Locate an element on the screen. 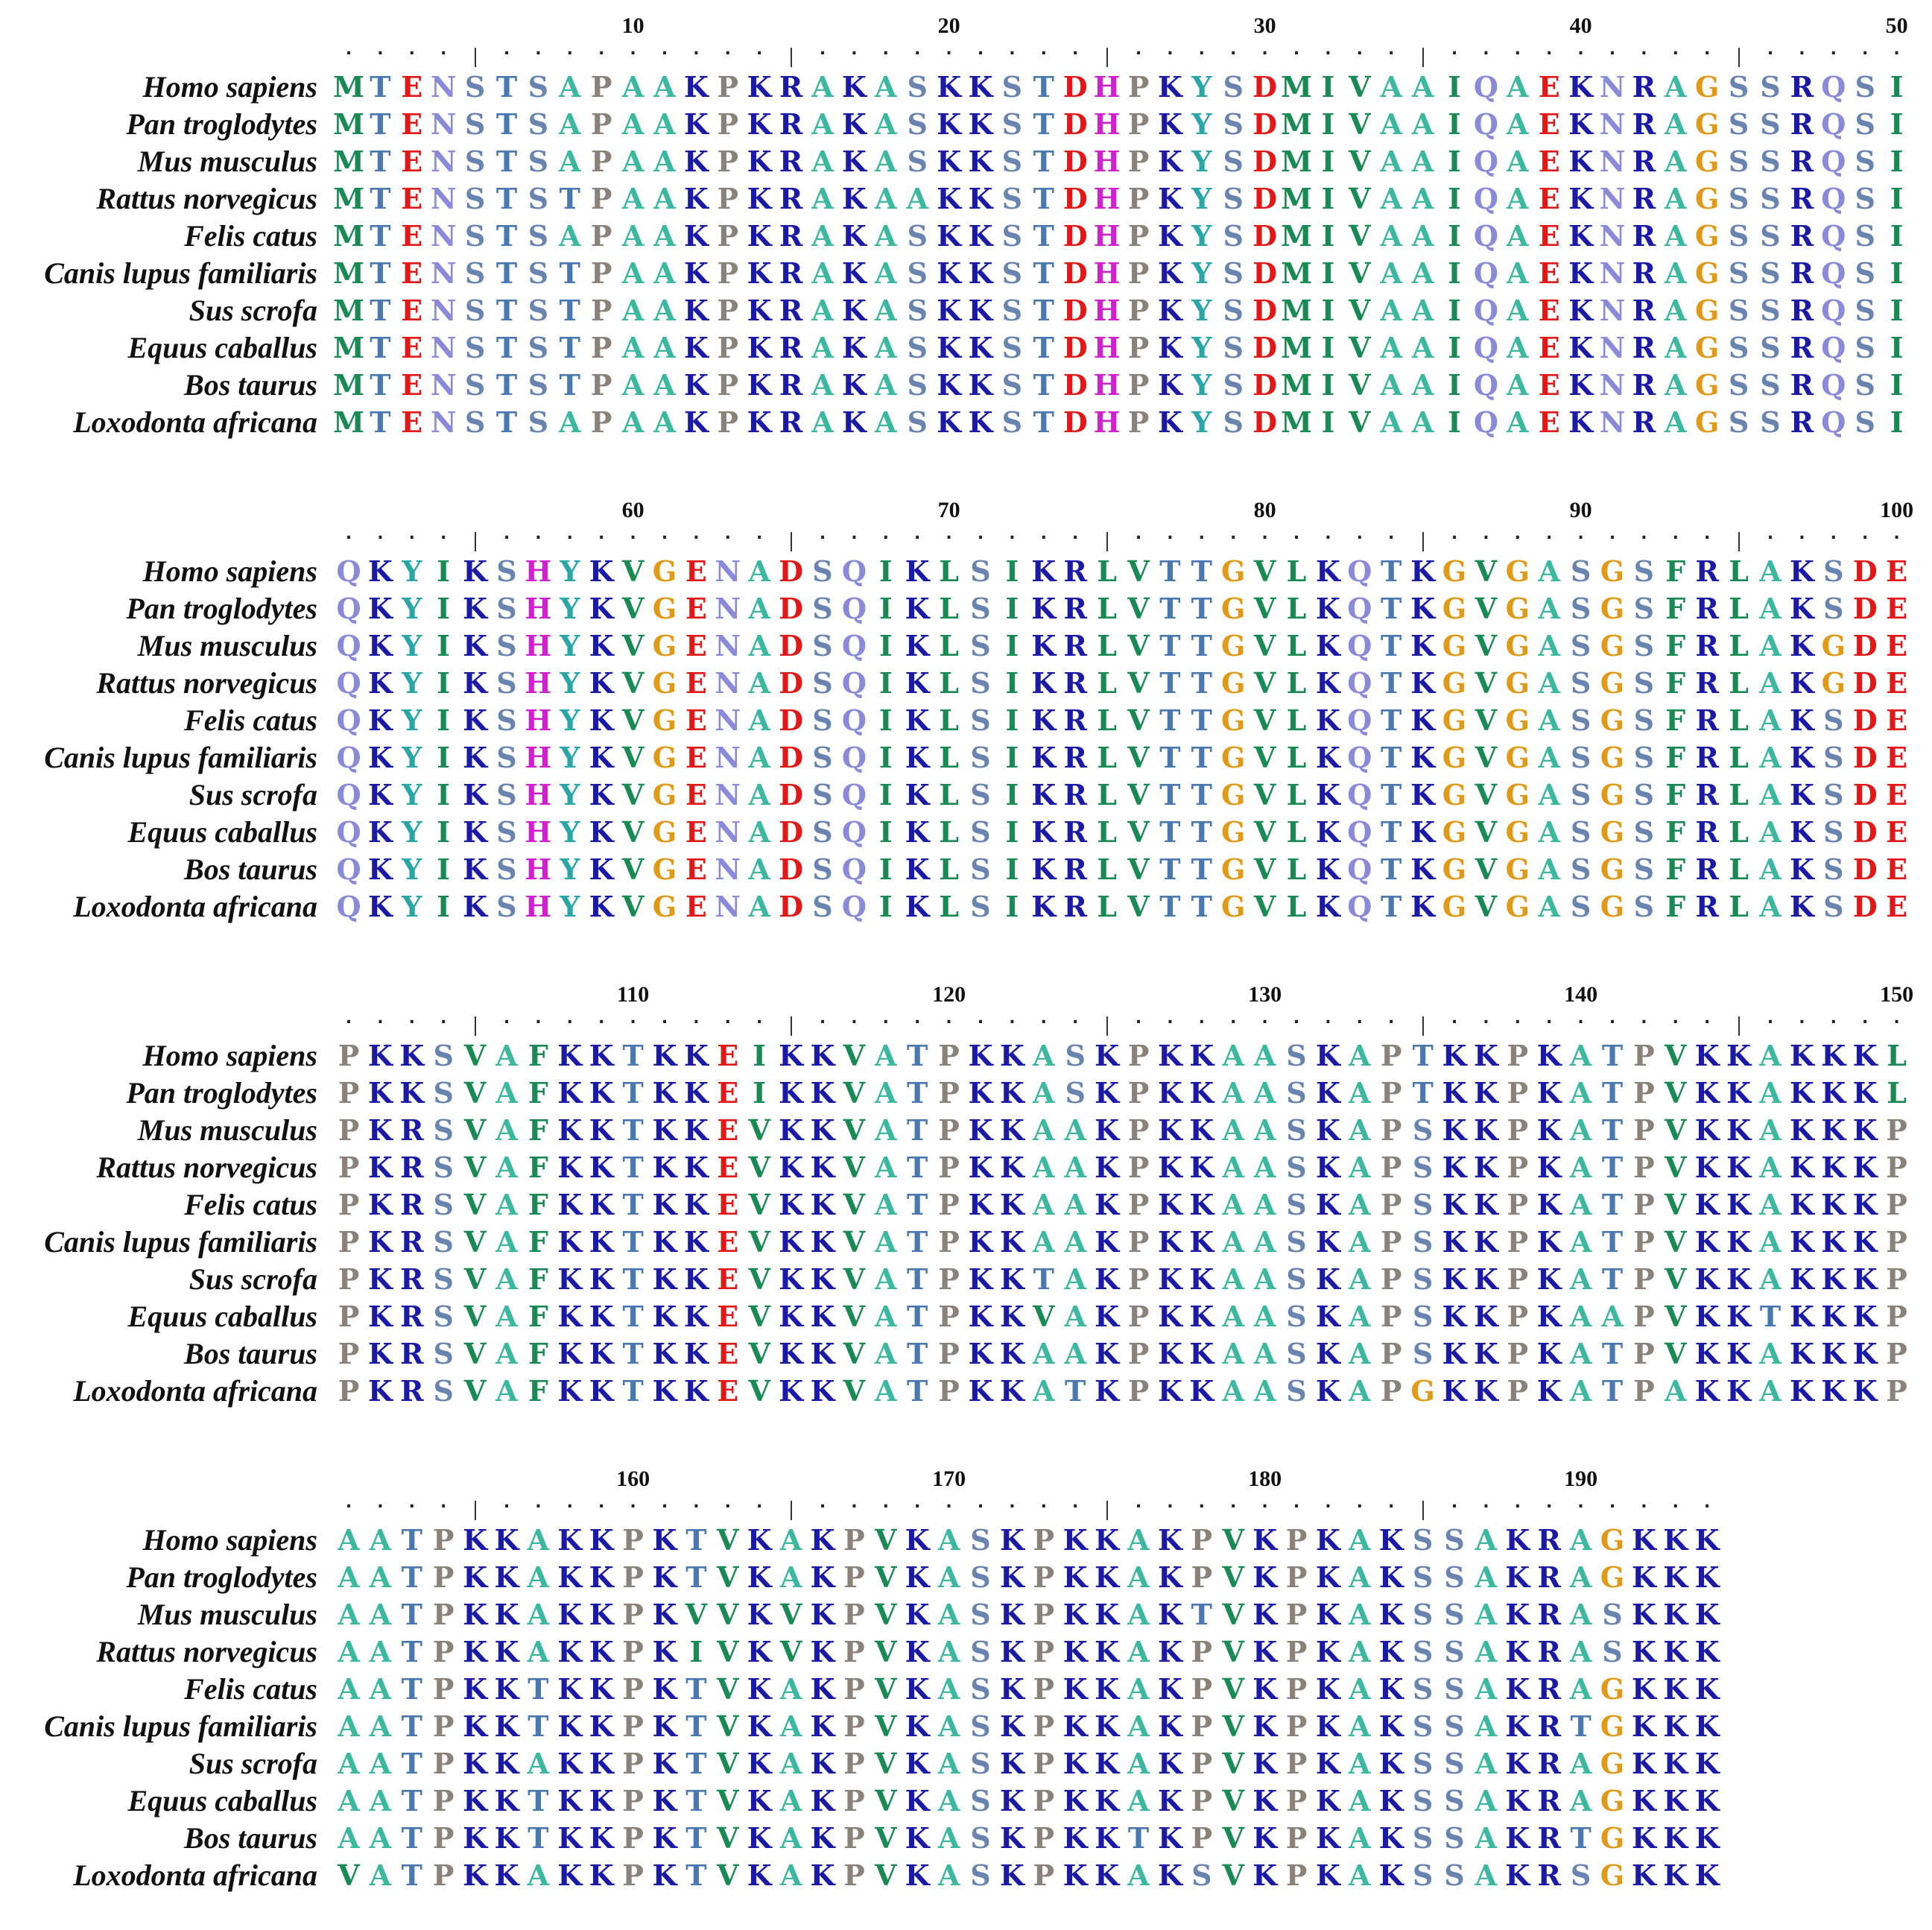 The height and width of the screenshot is (1930, 1932). residue: L is located at coordinates (949, 906).